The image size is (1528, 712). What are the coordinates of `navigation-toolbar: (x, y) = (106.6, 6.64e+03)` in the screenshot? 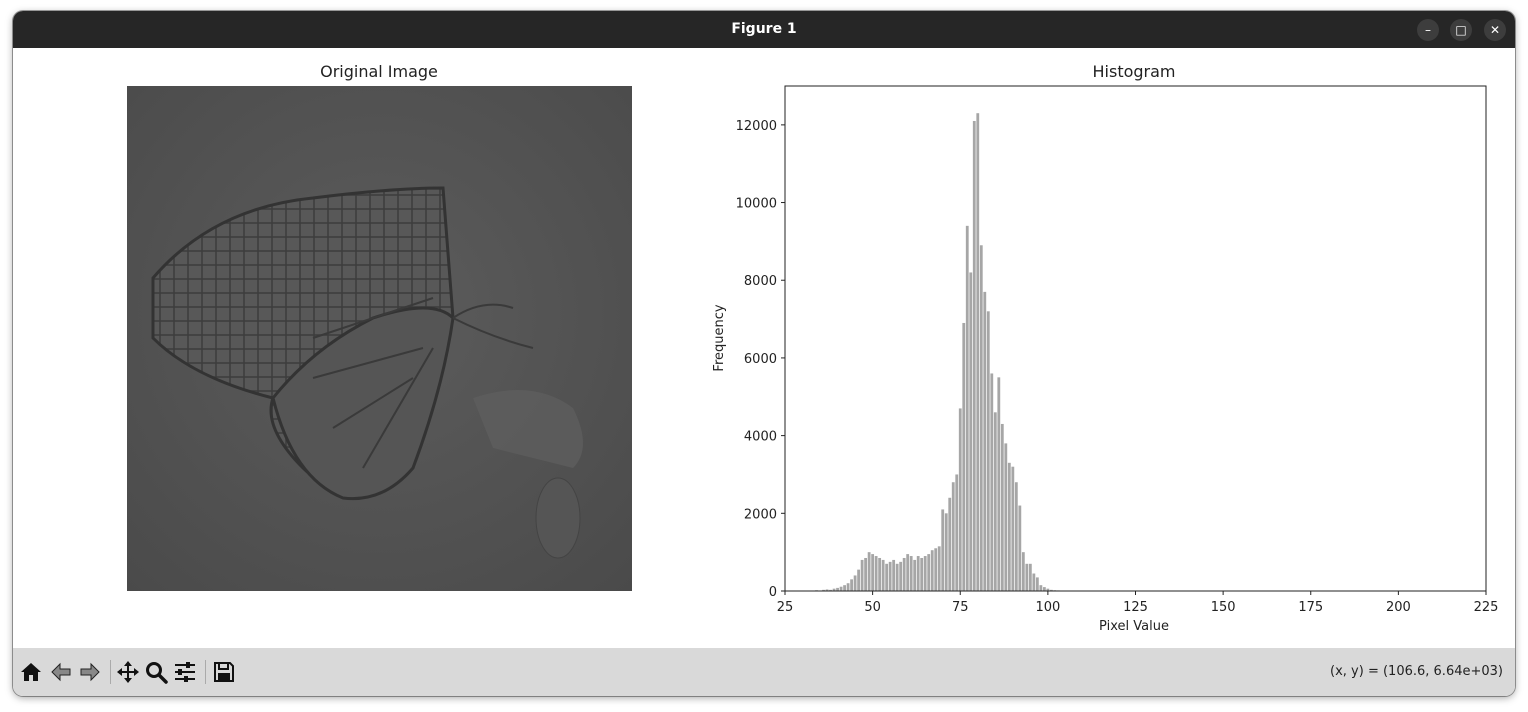 It's located at (764, 672).